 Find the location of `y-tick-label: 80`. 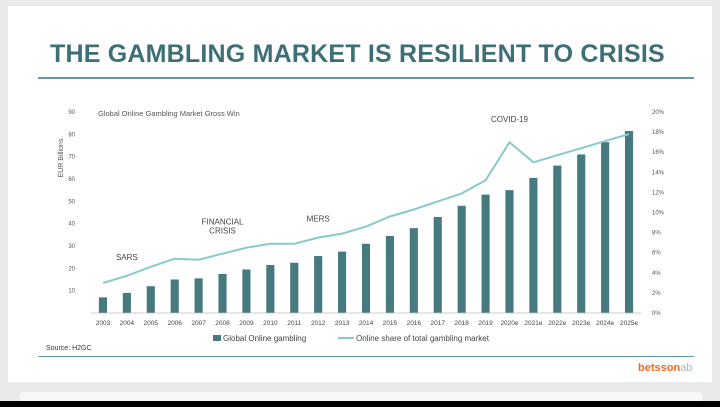

y-tick-label: 80 is located at coordinates (71, 135).